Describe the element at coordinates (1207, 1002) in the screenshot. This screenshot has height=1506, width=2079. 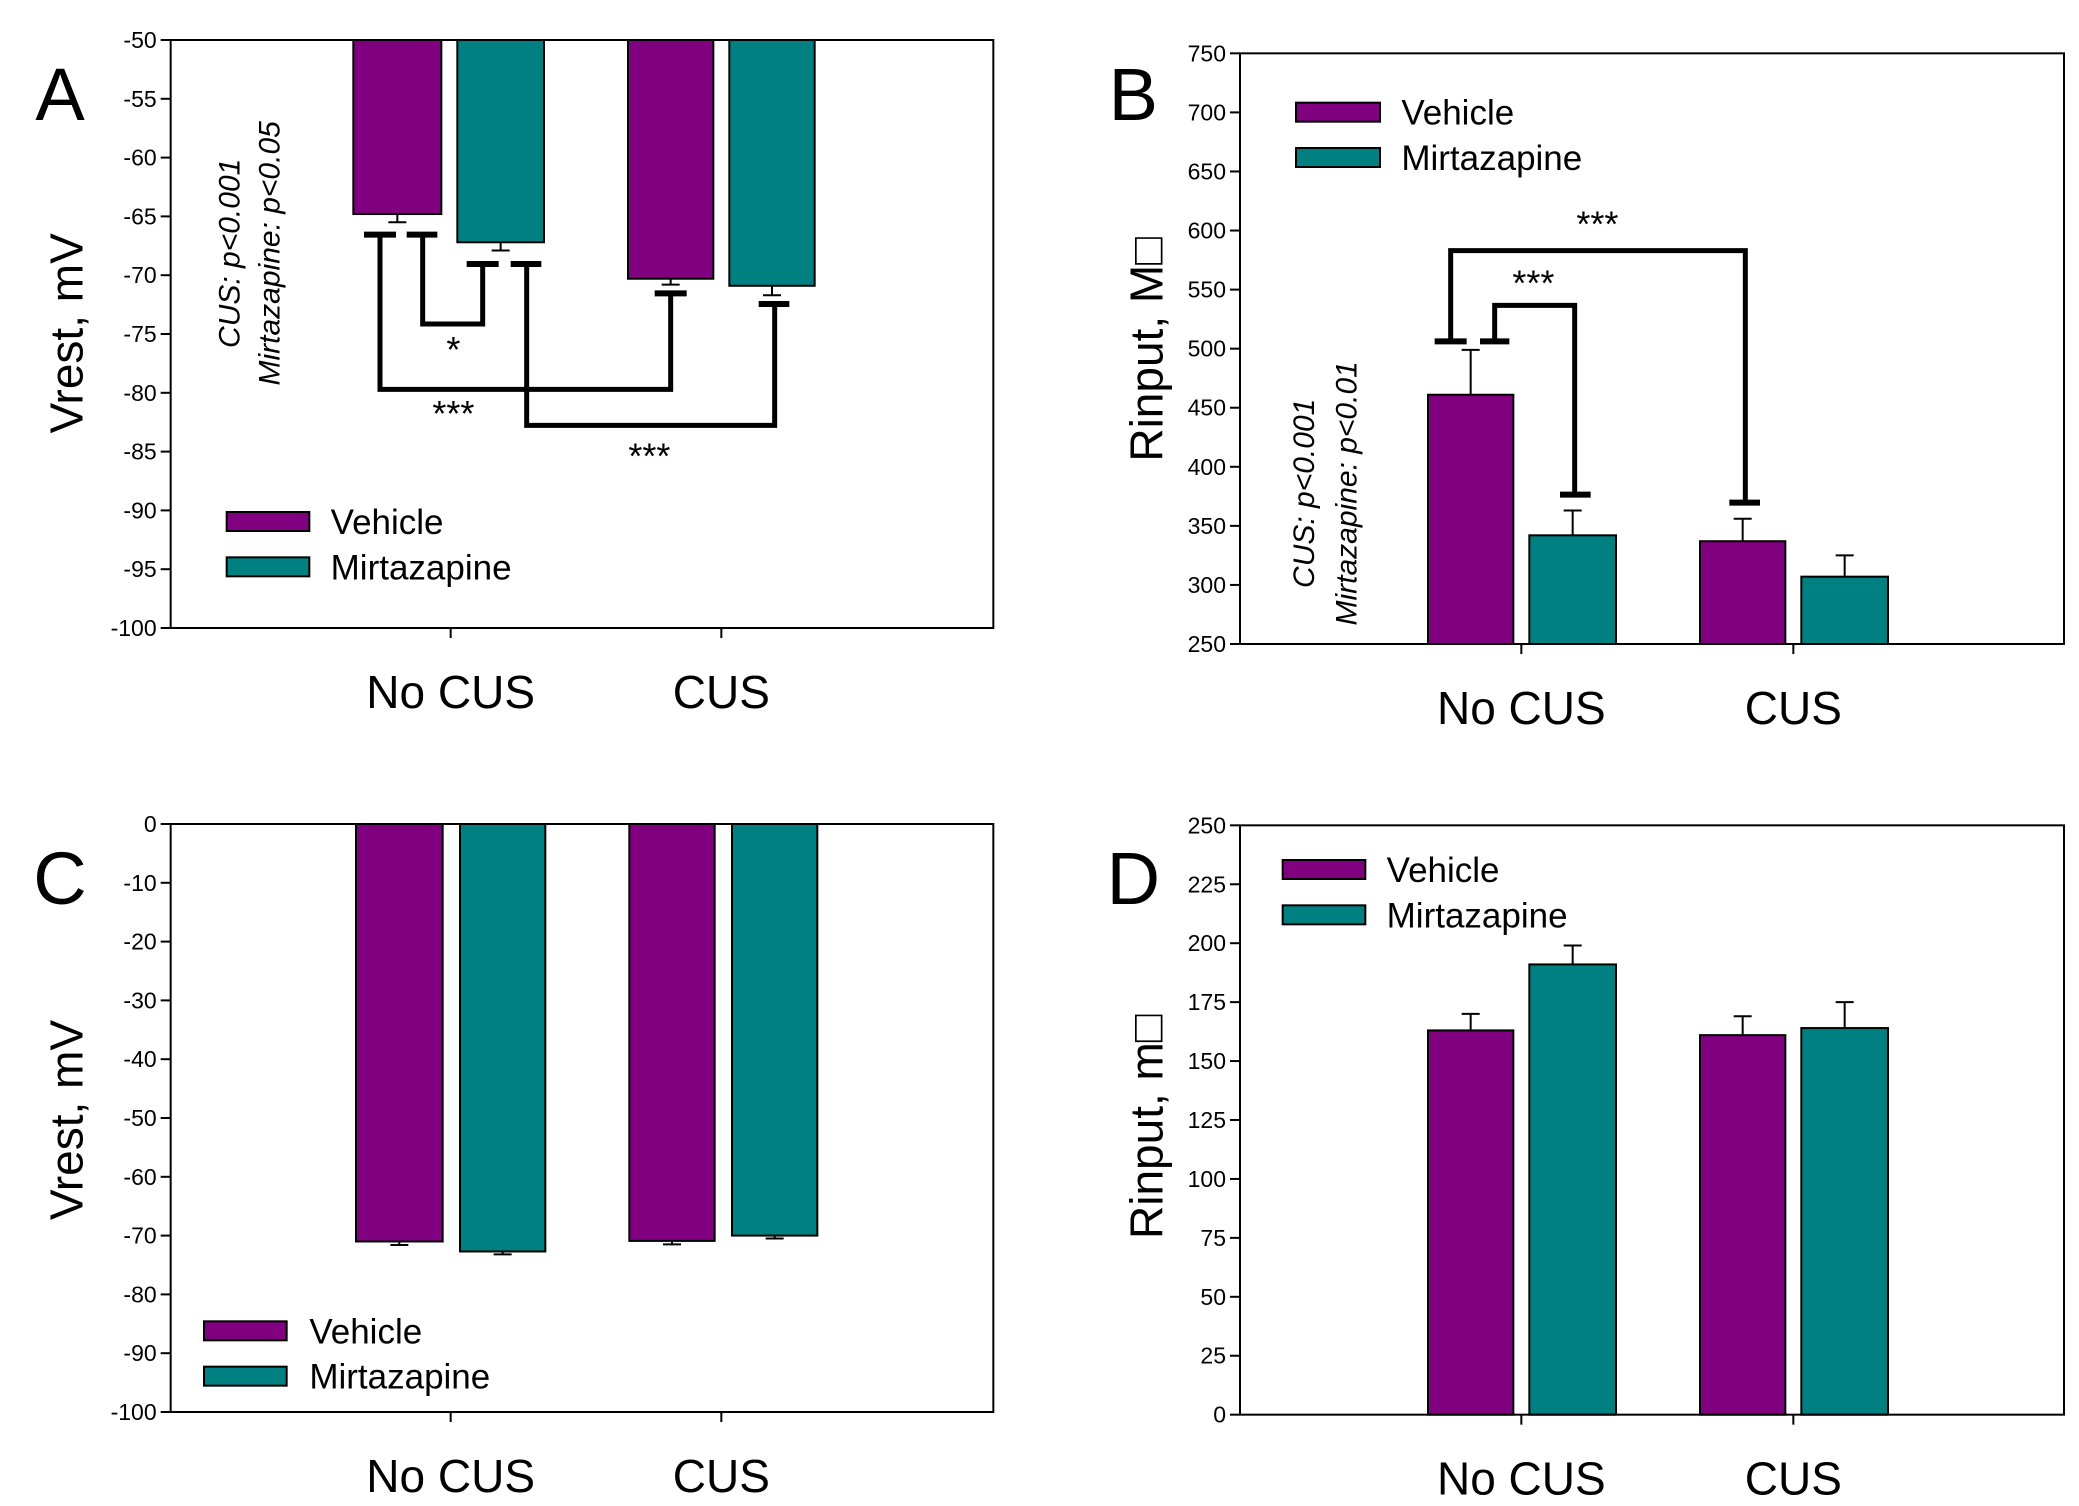
I see `y-tick-label: 175` at that location.